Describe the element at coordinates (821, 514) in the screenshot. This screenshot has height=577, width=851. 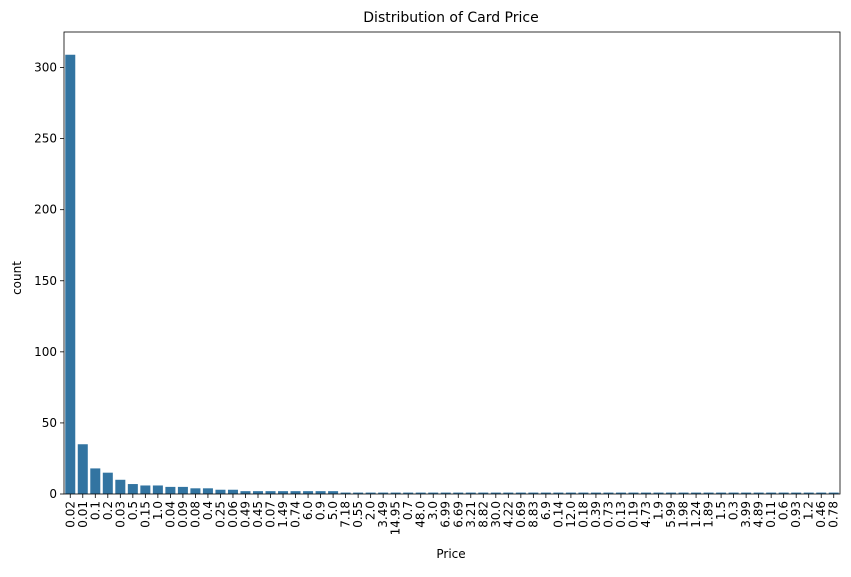
I see `x-tick-label: 0.46` at that location.